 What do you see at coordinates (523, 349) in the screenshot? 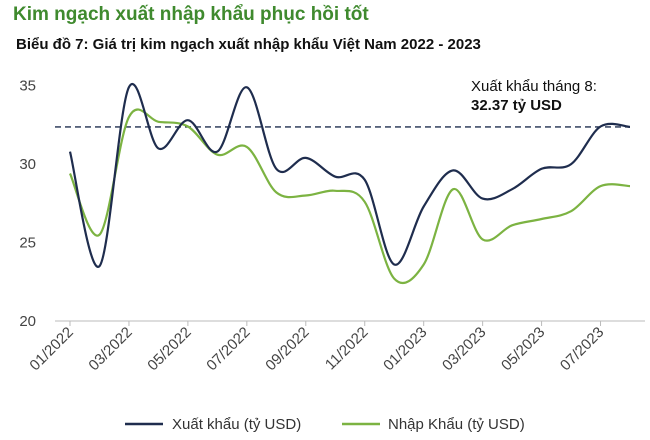
I see `x-tick-label: 05/2023` at bounding box center [523, 349].